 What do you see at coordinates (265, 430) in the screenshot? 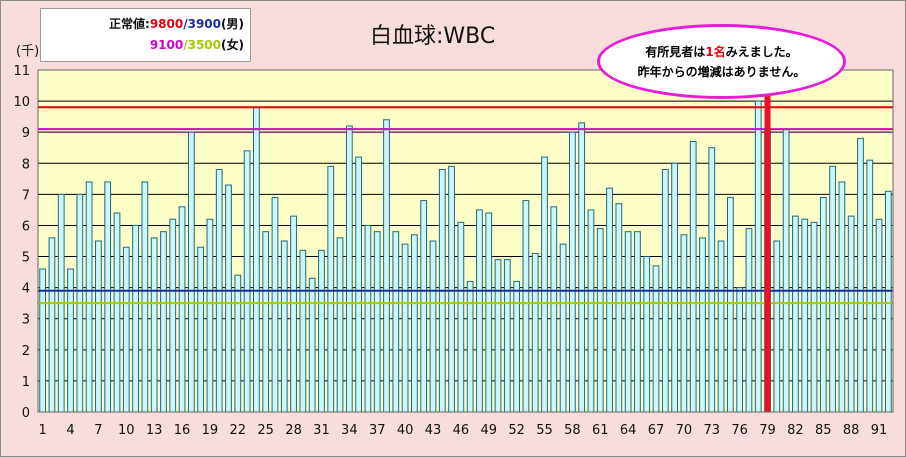
I see `x-tick-label: 25` at bounding box center [265, 430].